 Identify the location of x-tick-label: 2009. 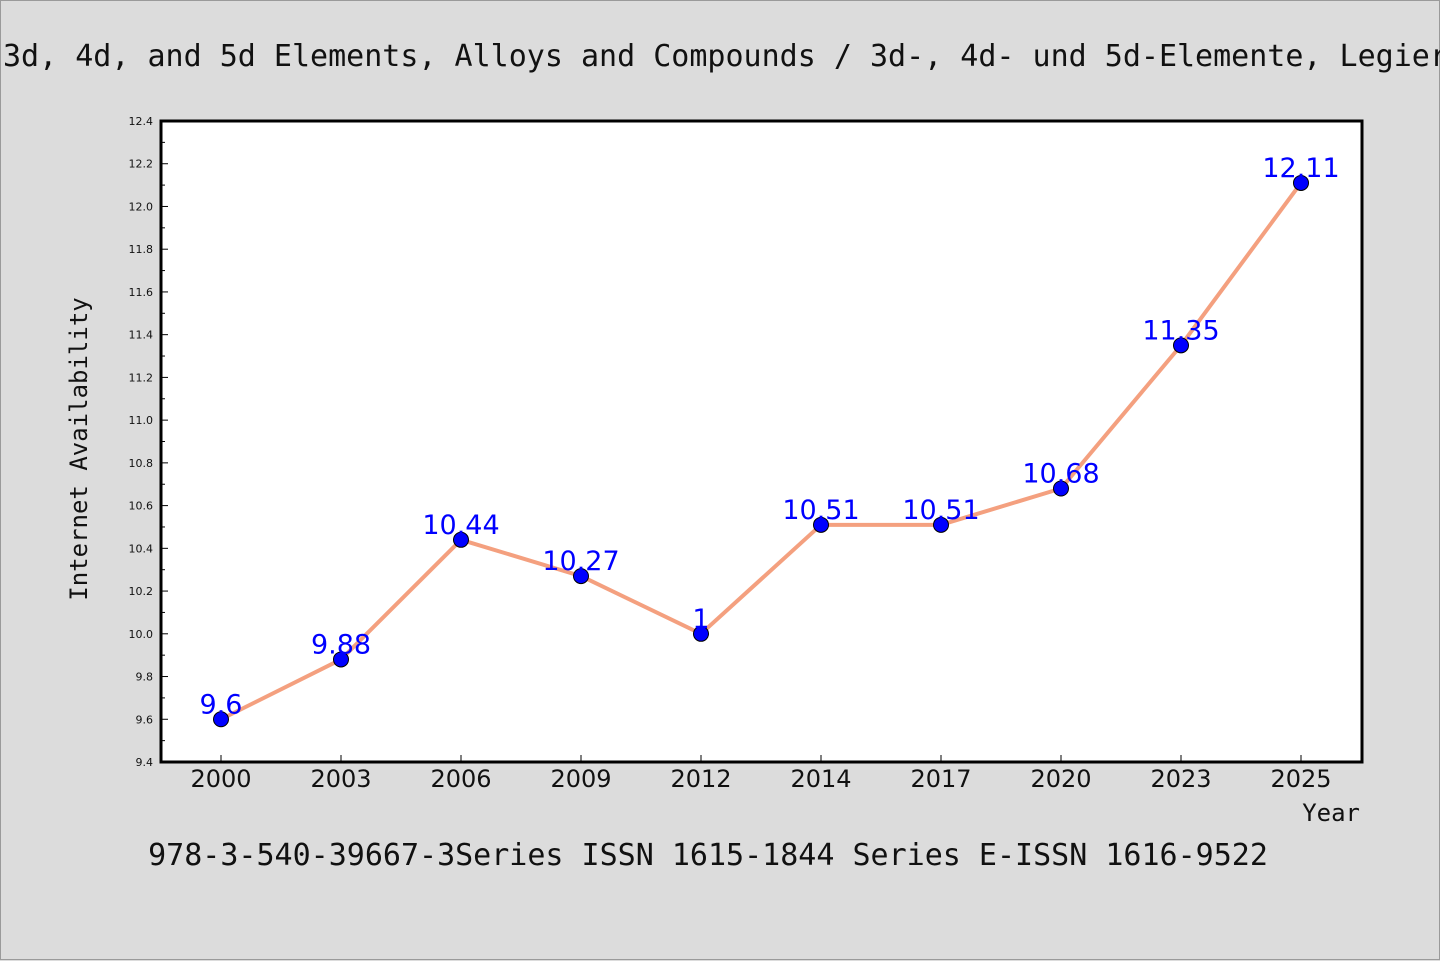
(580, 779).